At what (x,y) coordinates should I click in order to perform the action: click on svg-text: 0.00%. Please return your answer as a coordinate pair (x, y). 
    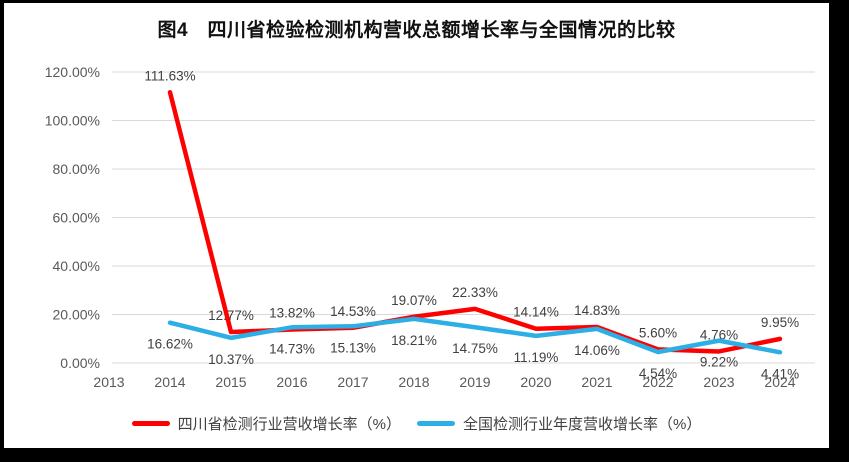
    Looking at the image, I should click on (80, 363).